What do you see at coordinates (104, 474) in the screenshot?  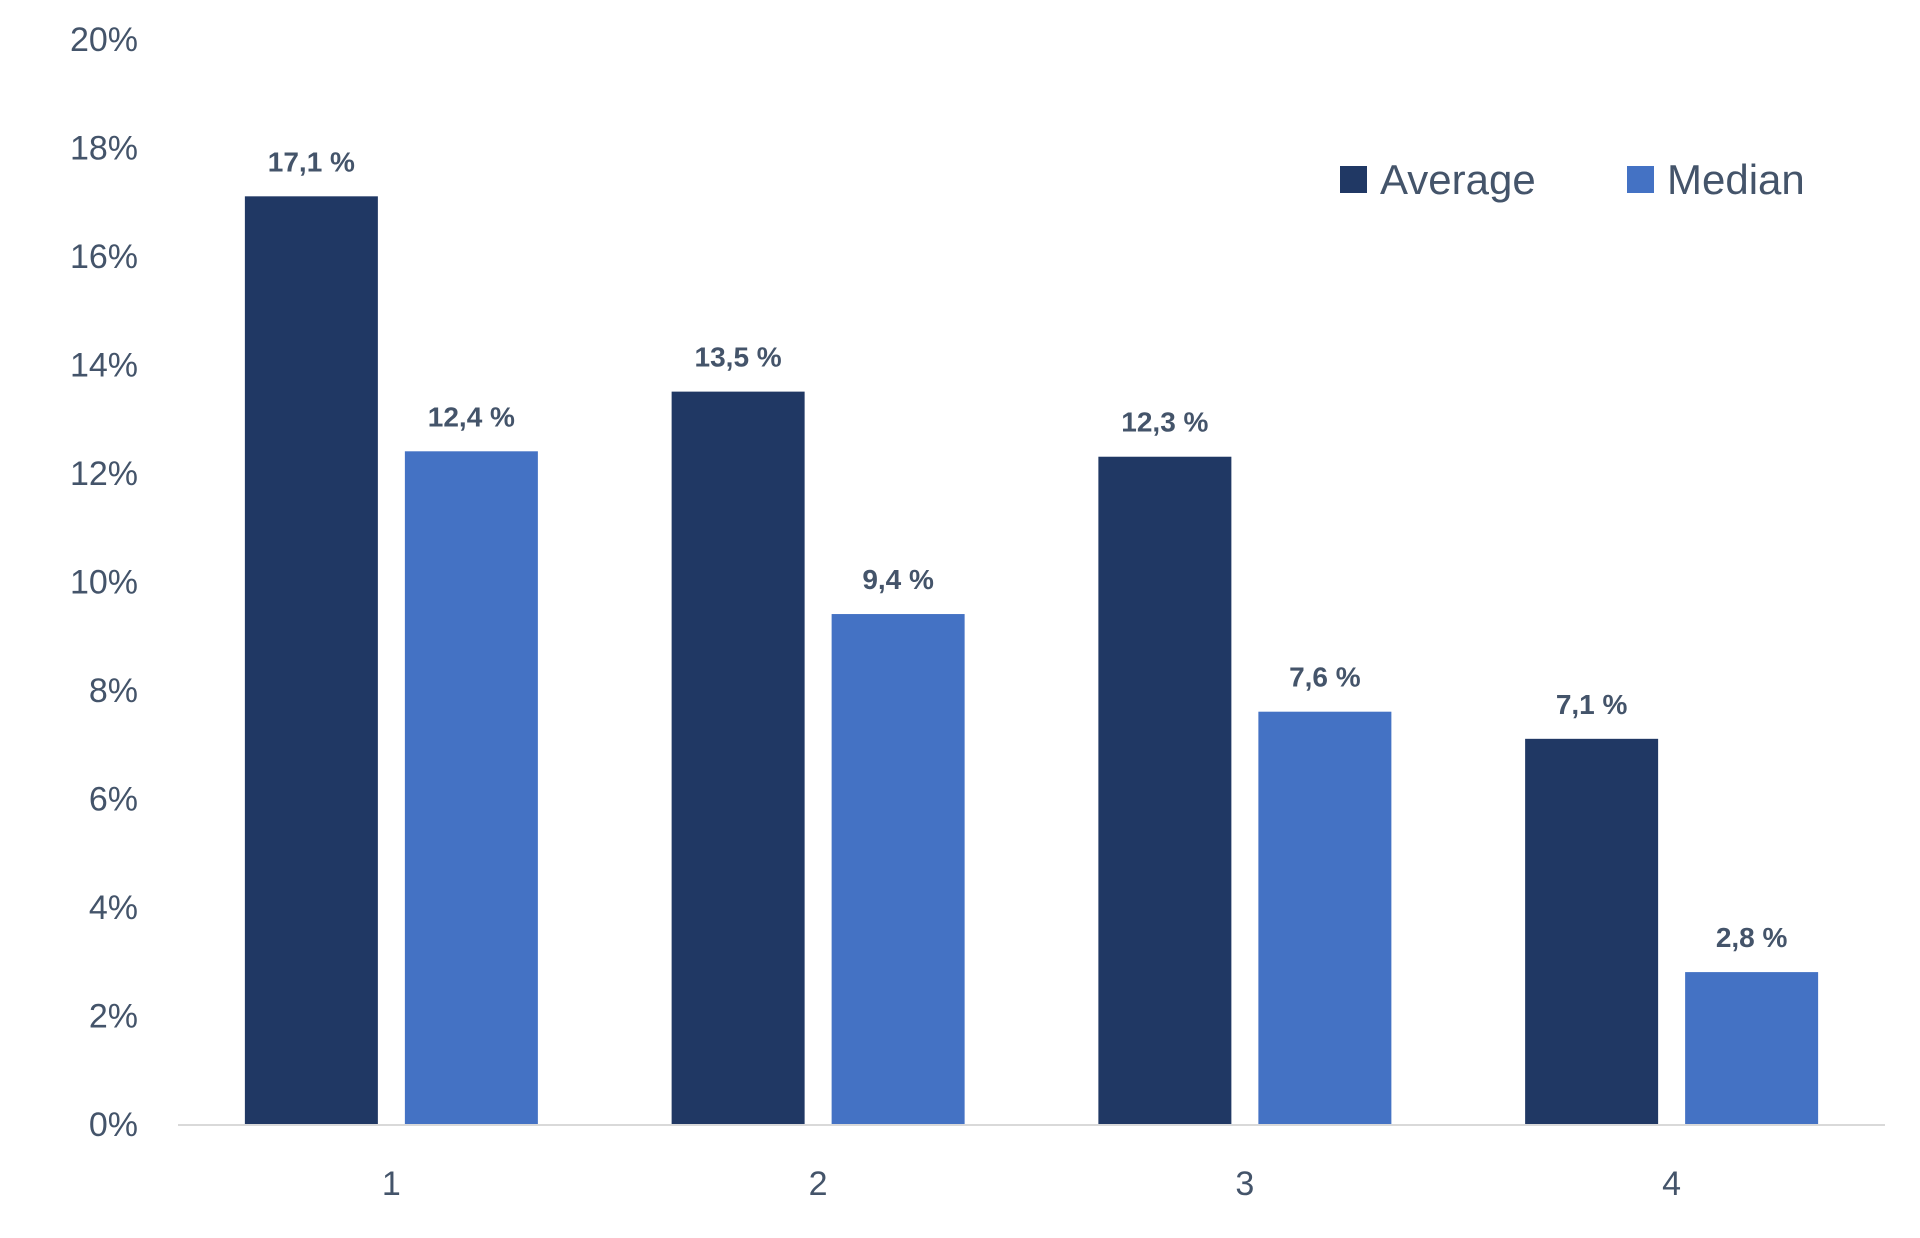 I see `y-tick-label: 12%` at bounding box center [104, 474].